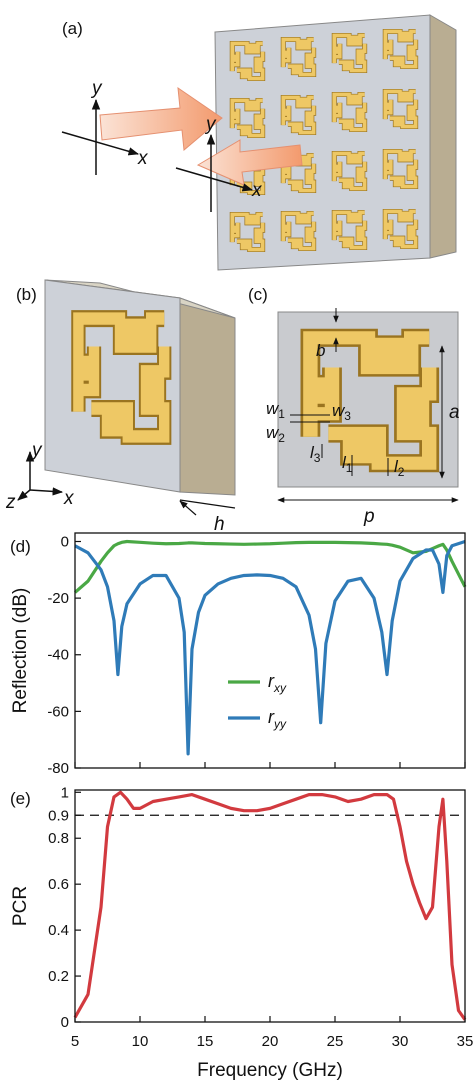 The image size is (474, 1088). I want to click on x-tick-label: 35, so click(465, 1041).